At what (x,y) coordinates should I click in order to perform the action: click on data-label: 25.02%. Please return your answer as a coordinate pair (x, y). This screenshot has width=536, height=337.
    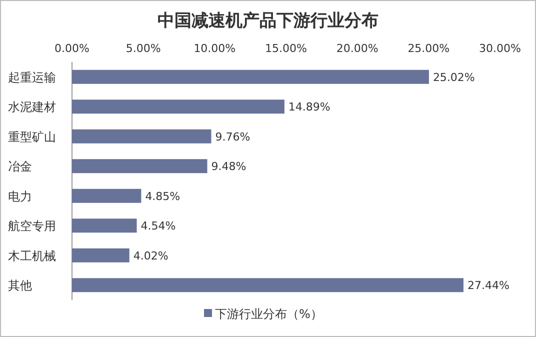
    Looking at the image, I should click on (453, 77).